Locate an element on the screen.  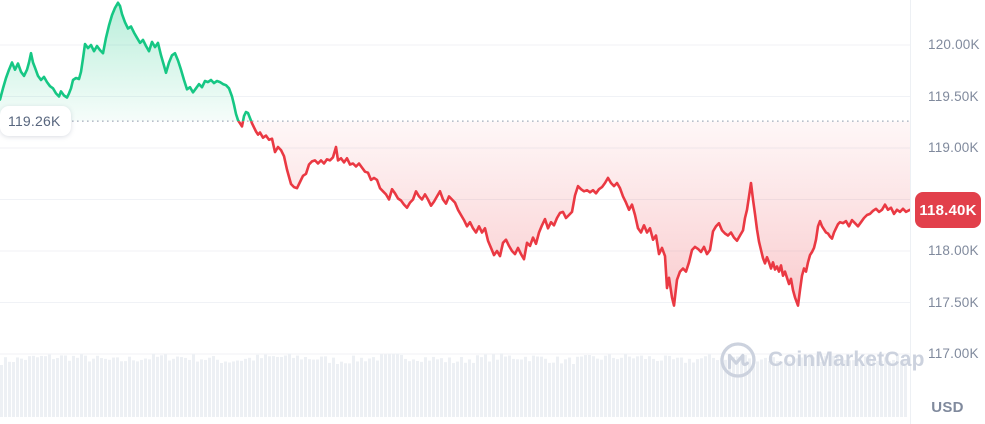
y-axis-tick-label: 118.00K is located at coordinates (953, 250).